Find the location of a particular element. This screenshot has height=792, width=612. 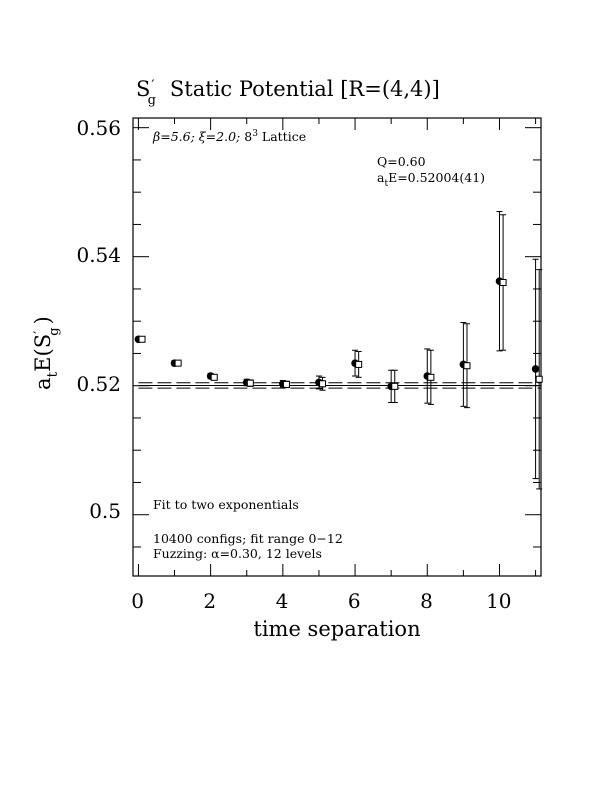

lattice-size-sup: 3 is located at coordinates (255, 134).